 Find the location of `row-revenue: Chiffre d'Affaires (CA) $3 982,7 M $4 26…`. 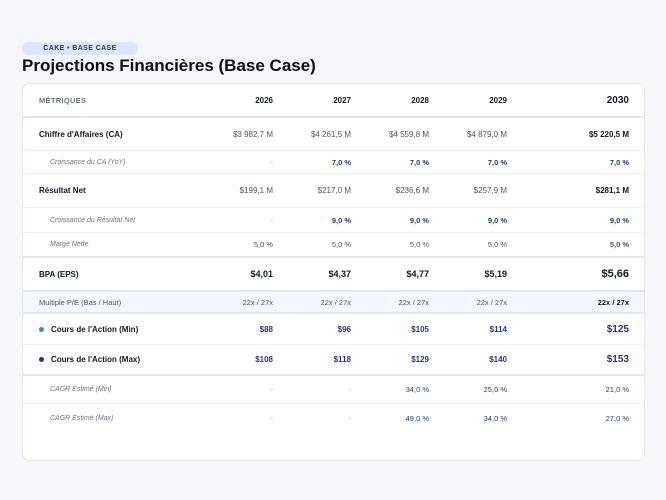

row-revenue: Chiffre d'Affaires (CA) $3 982,7 M $4 26… is located at coordinates (333, 134).